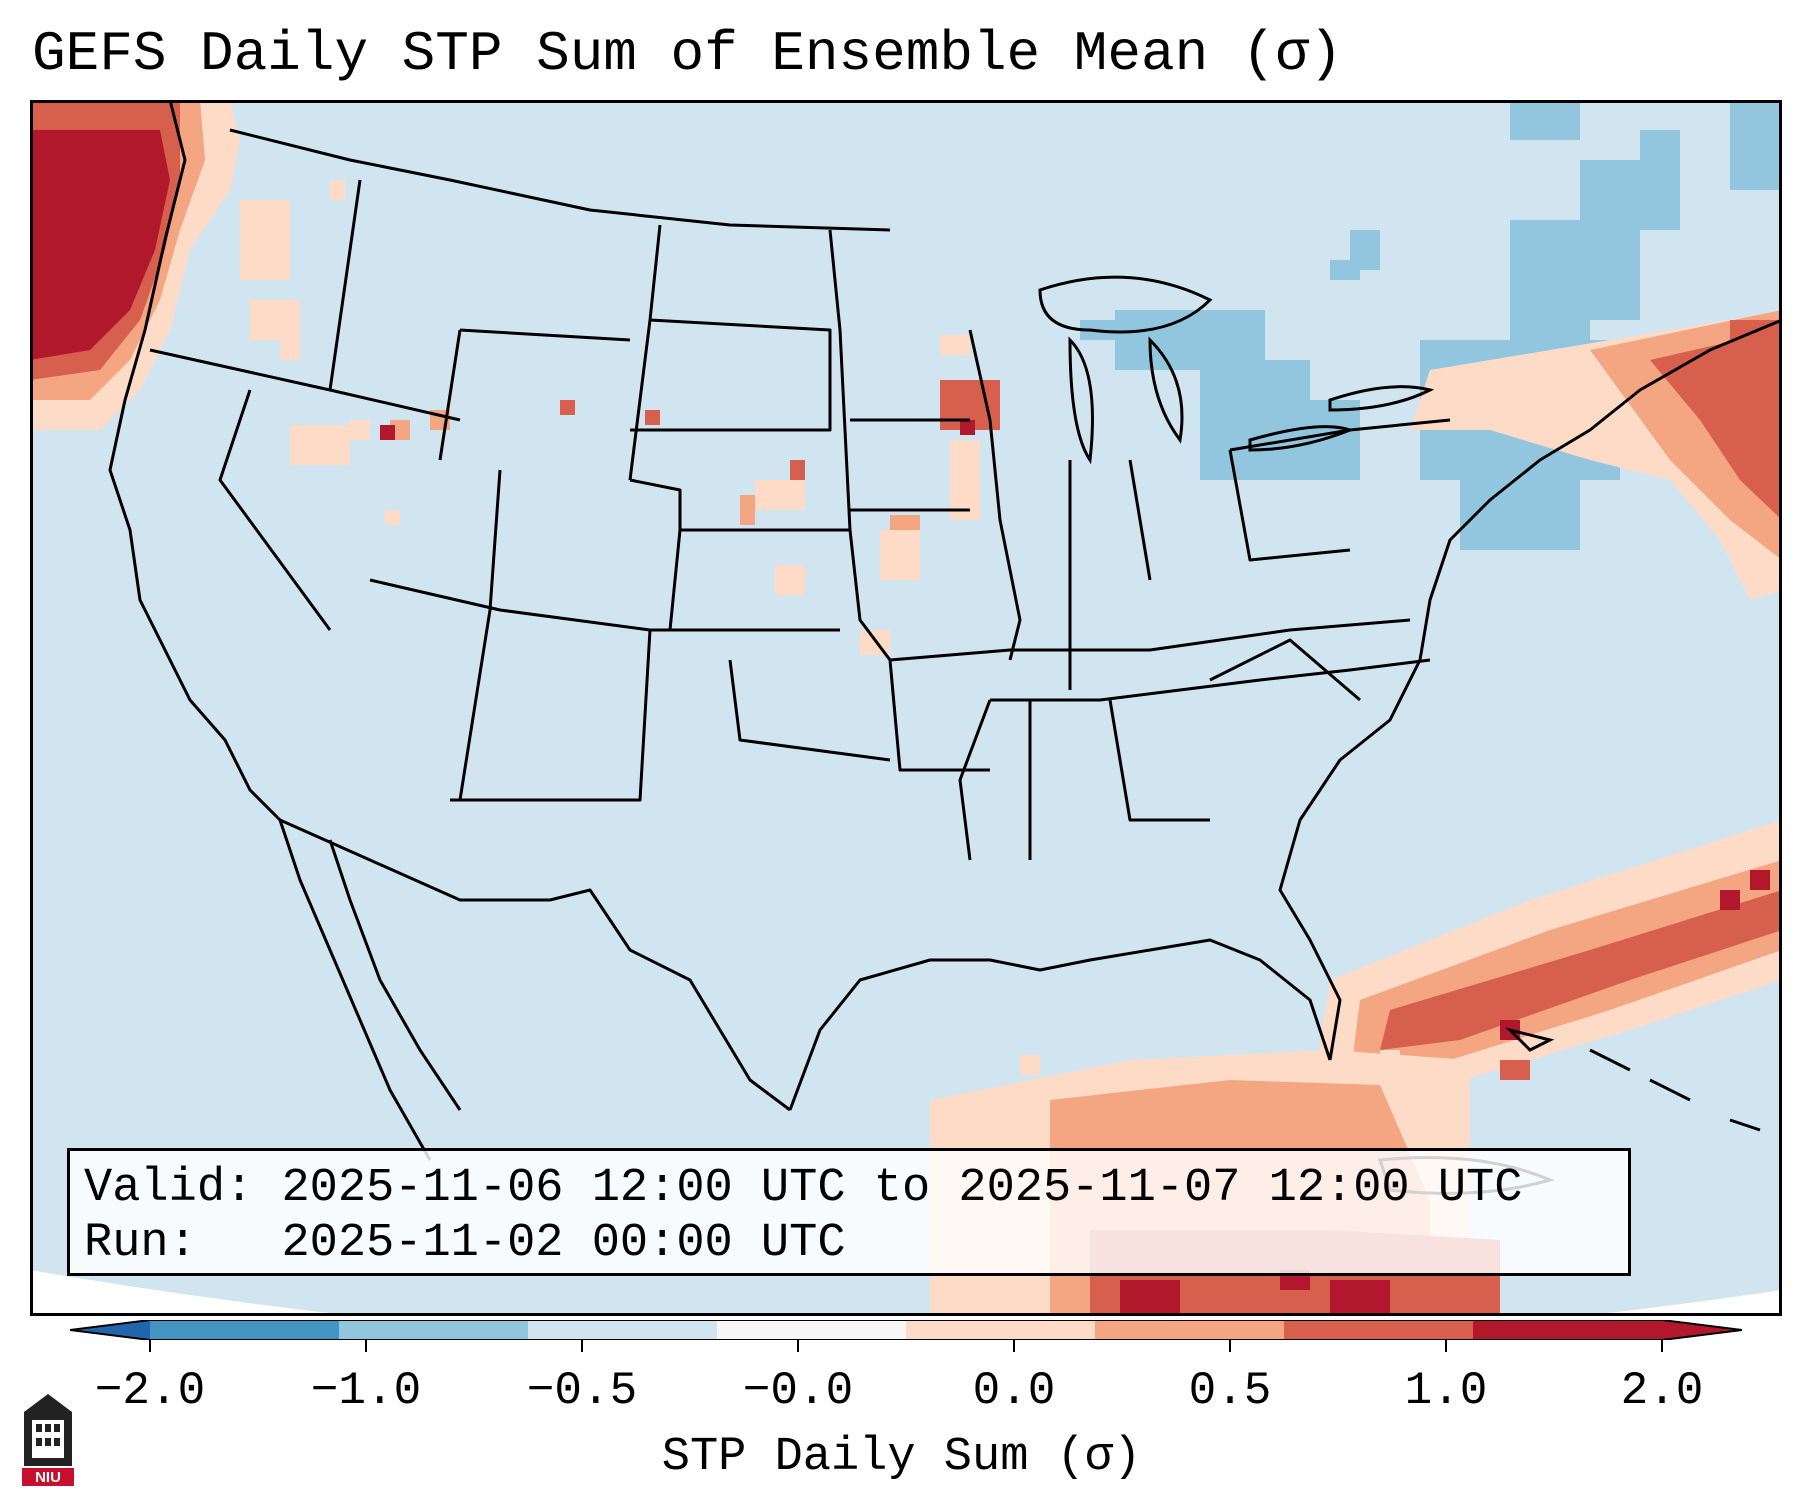  I want to click on colorbar-tick-label: 2.0, so click(1662, 1391).